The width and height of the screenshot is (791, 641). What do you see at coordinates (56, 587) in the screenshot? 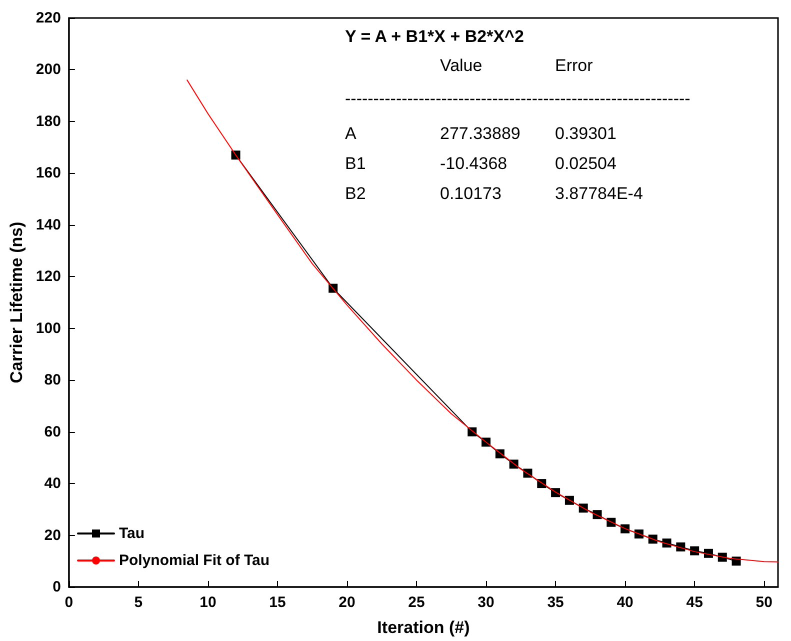
I see `y-tick-label: 0` at bounding box center [56, 587].